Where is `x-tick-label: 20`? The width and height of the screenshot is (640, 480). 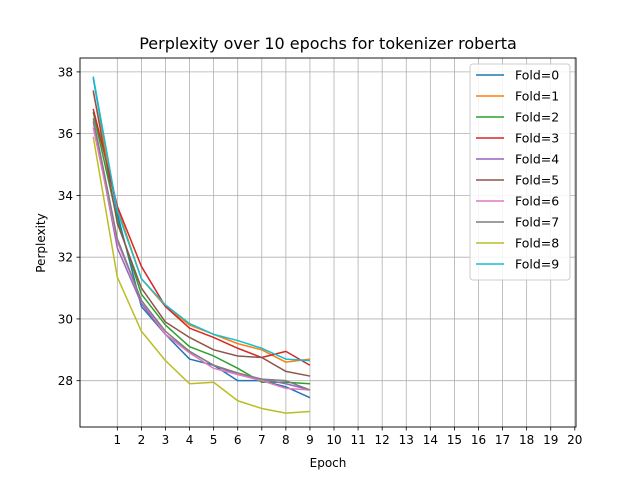 x-tick-label: 20 is located at coordinates (574, 440).